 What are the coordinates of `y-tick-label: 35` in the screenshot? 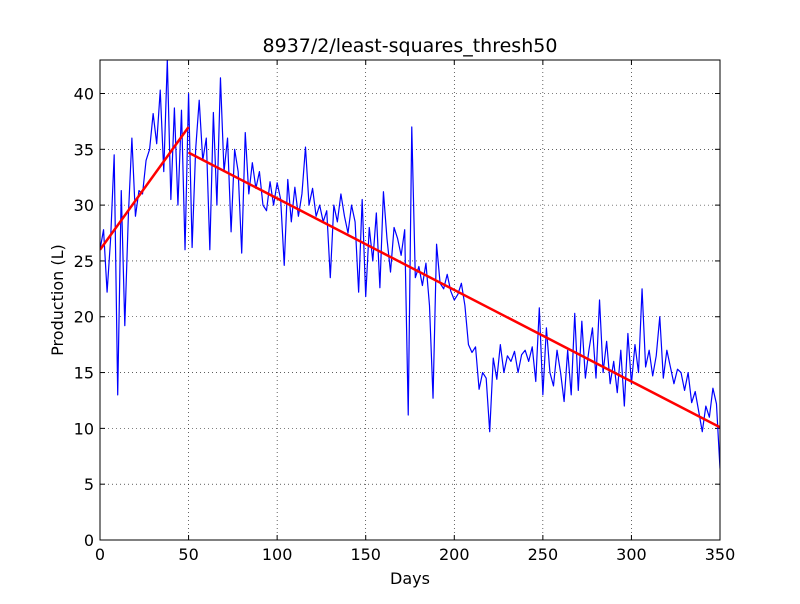 It's located at (84, 149).